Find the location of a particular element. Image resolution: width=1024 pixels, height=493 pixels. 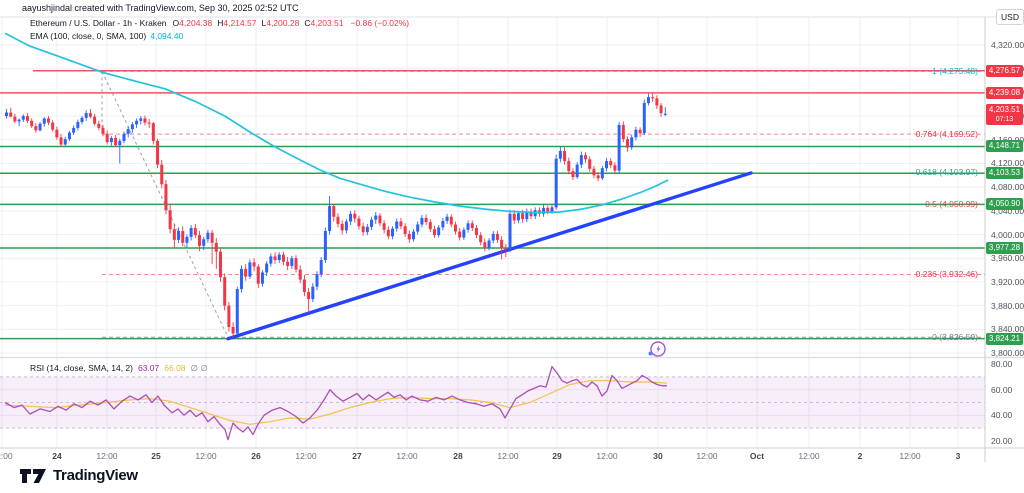

badge-price: 4,050.90 is located at coordinates (1004, 204).